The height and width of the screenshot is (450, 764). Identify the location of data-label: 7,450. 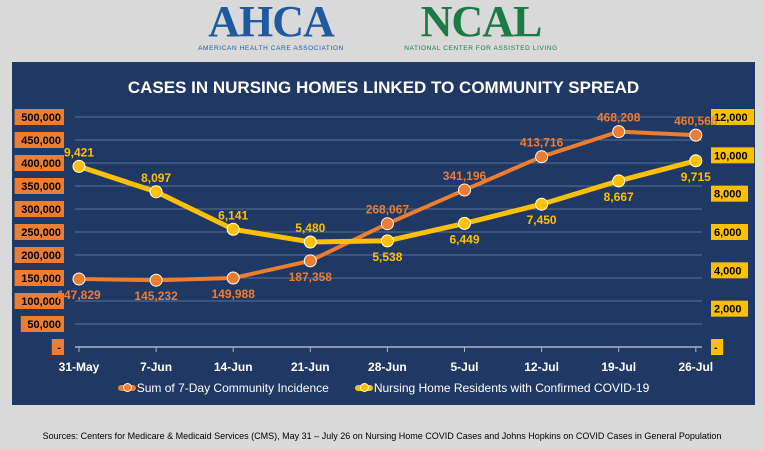
(542, 220).